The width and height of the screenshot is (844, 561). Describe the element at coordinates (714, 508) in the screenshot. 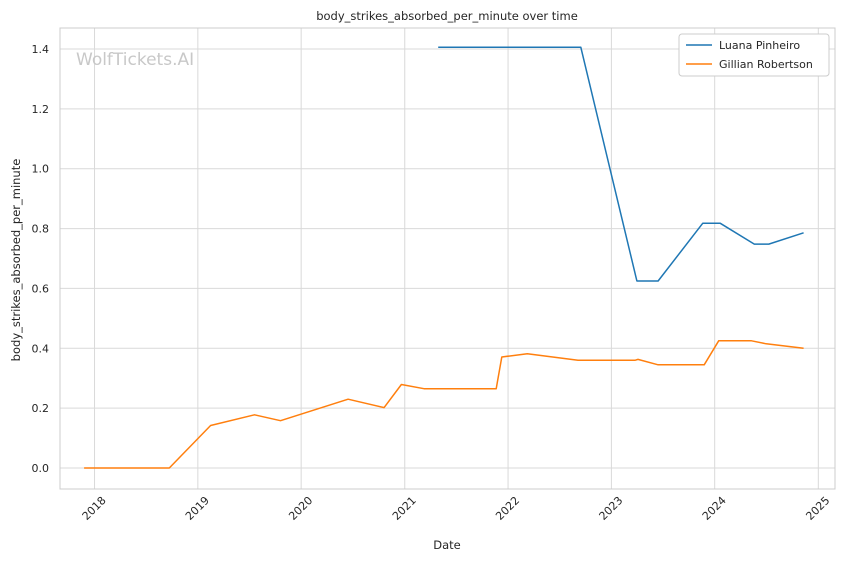

I see `x-tick-label: 2024` at that location.